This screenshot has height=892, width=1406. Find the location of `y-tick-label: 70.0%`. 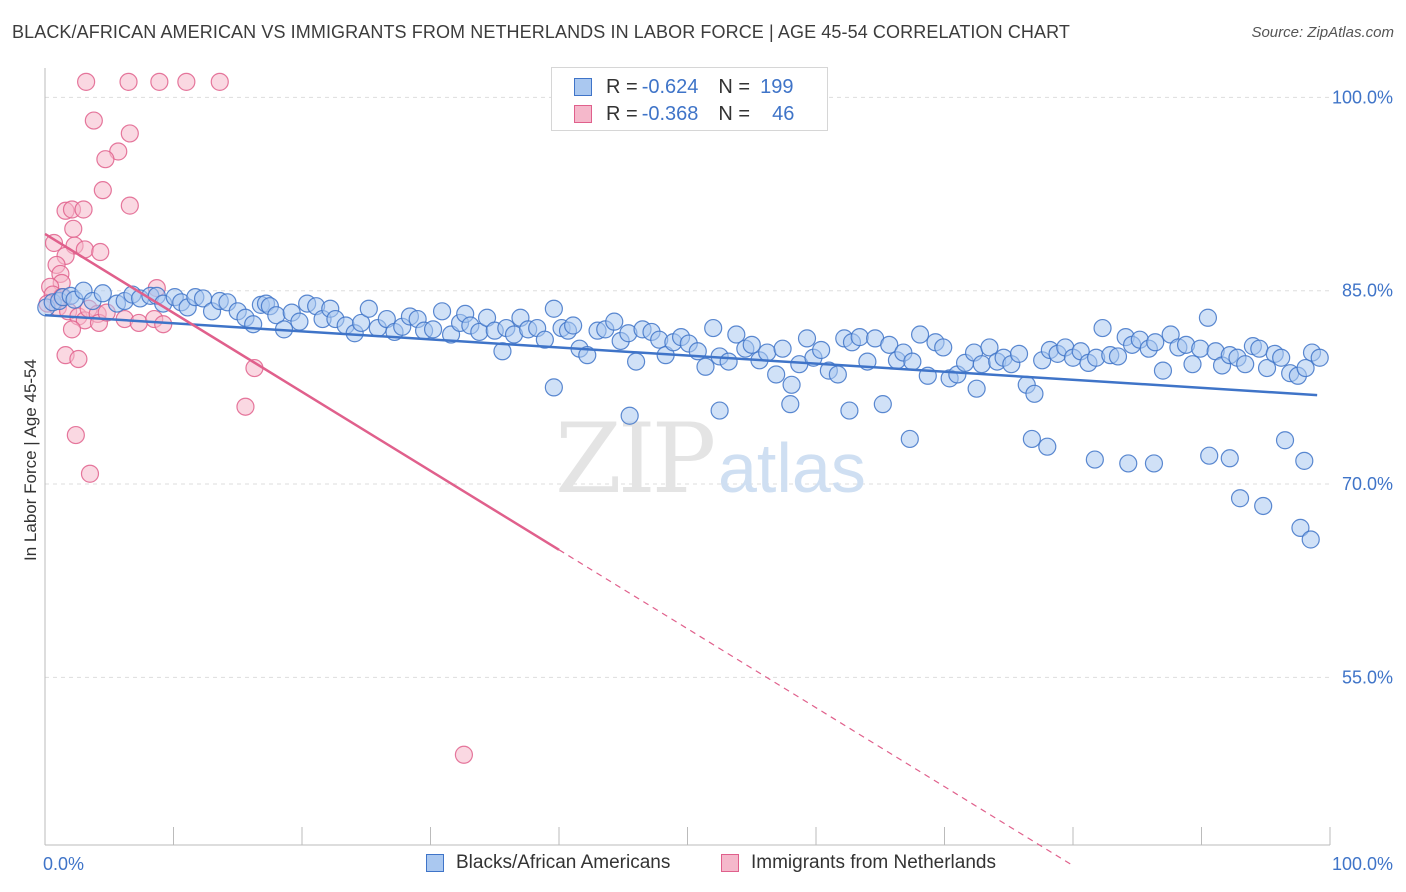

y-tick-label: 70.0% is located at coordinates (1367, 484).